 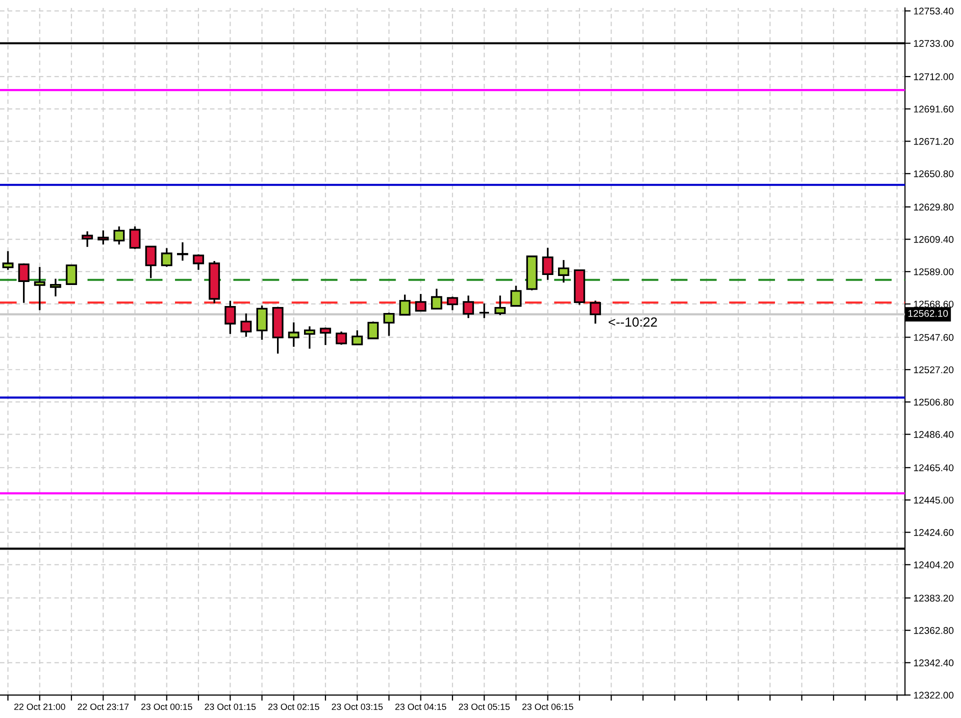 What do you see at coordinates (934, 370) in the screenshot?
I see `y-tick-label: 12527.20` at bounding box center [934, 370].